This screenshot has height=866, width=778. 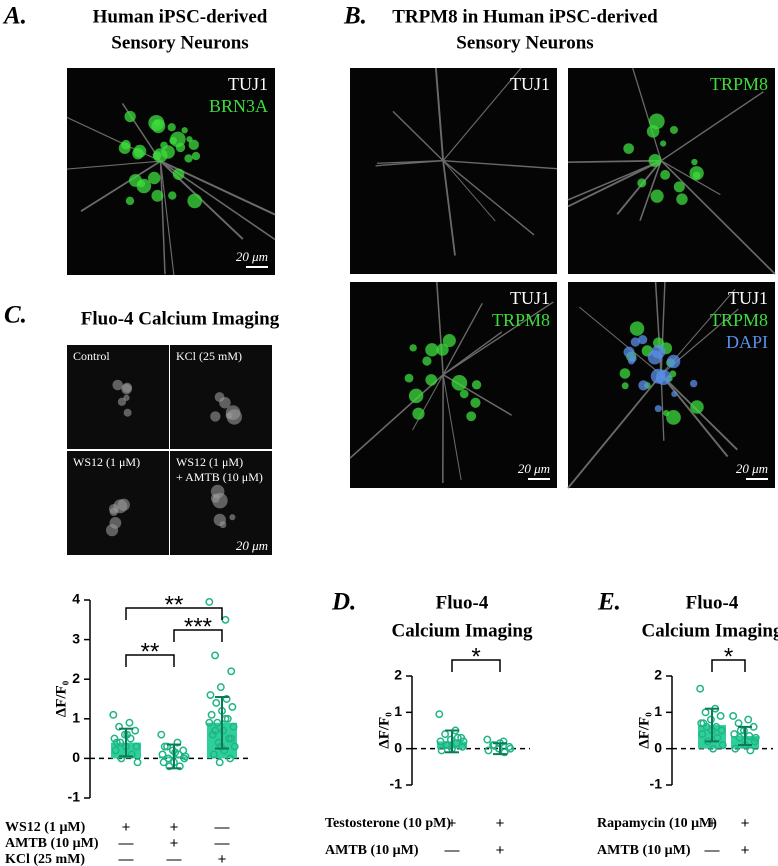 What do you see at coordinates (219, 477) in the screenshot?
I see `image-label: + AMTB (10 μM)` at bounding box center [219, 477].